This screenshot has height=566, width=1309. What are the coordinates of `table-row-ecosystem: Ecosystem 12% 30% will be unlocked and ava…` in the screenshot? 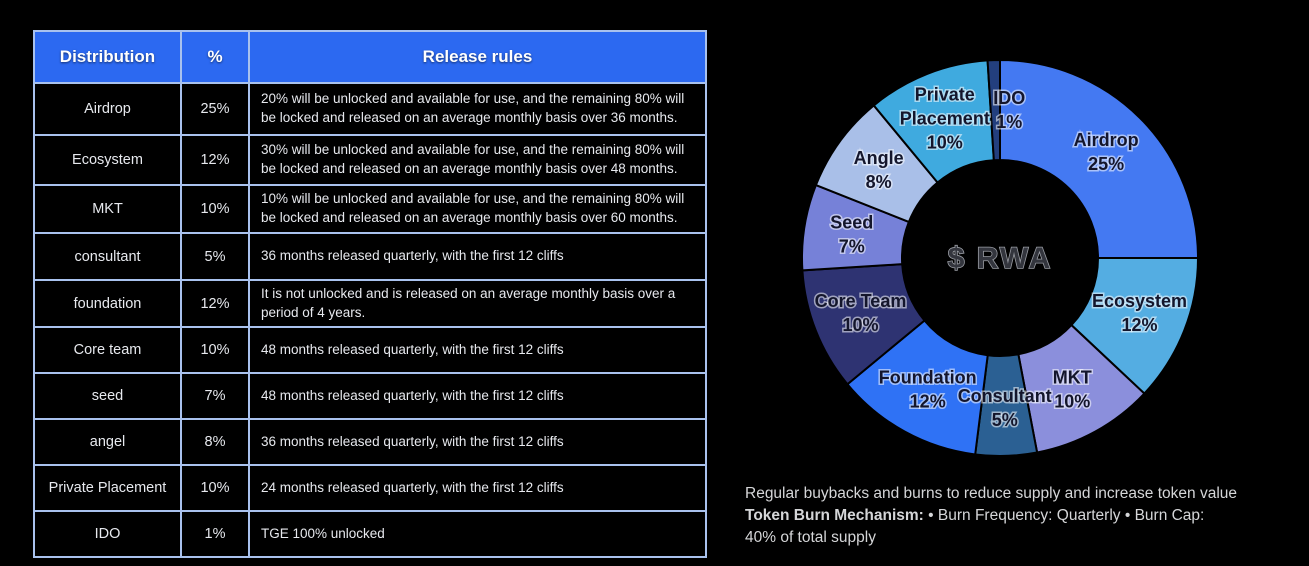 It's located at (370, 160).